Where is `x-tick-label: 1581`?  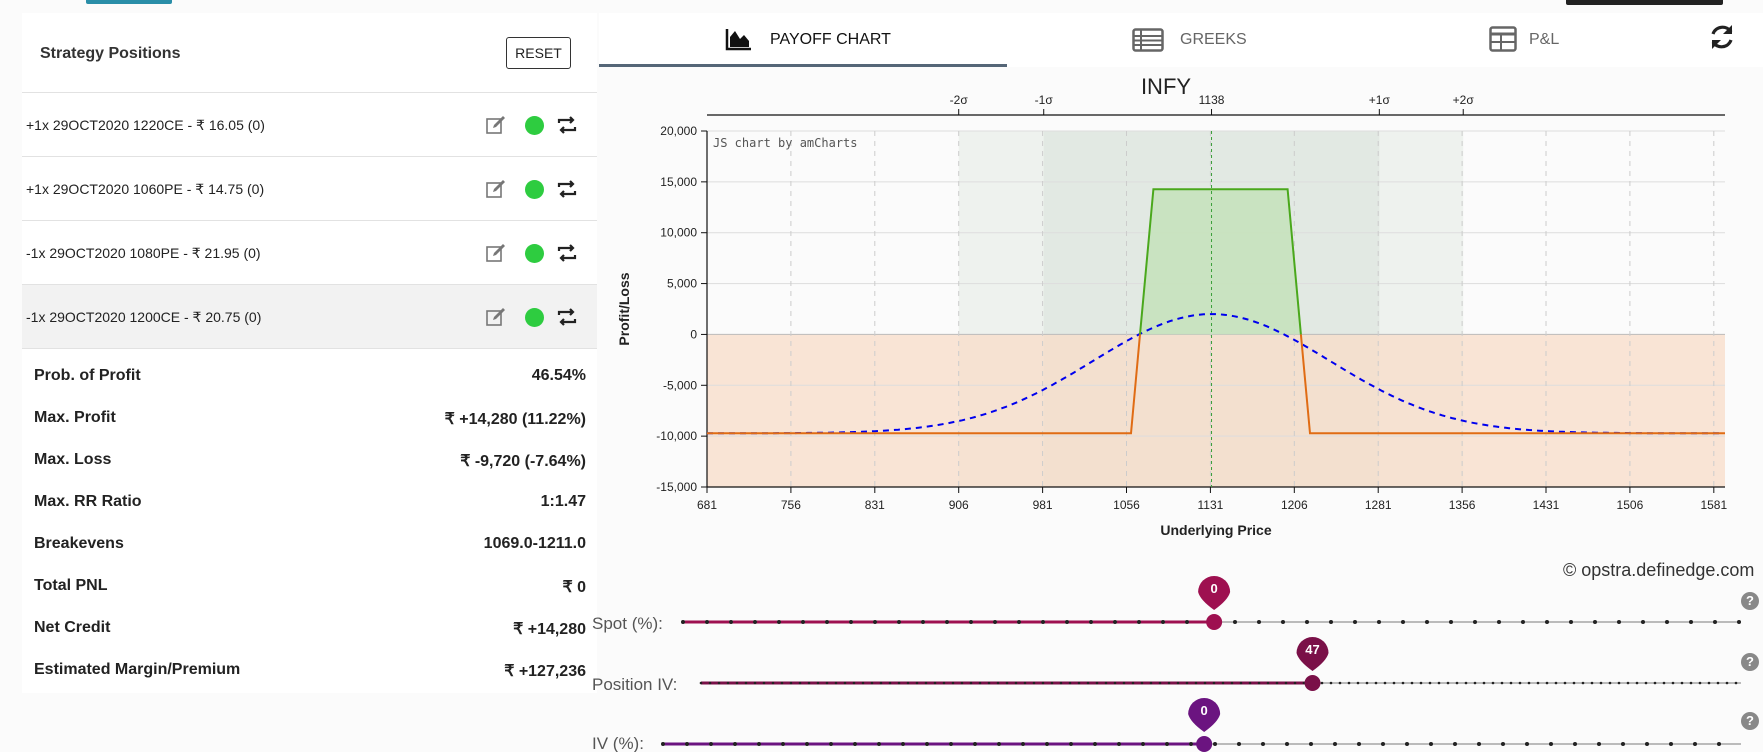
x-tick-label: 1581 is located at coordinates (1713, 505).